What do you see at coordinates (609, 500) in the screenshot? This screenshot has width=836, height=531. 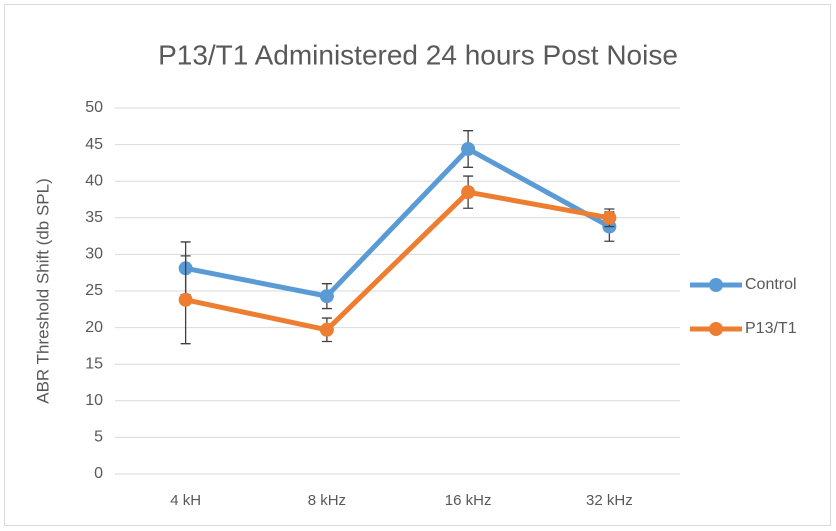 I see `x-tick-label: 32 kHz` at bounding box center [609, 500].